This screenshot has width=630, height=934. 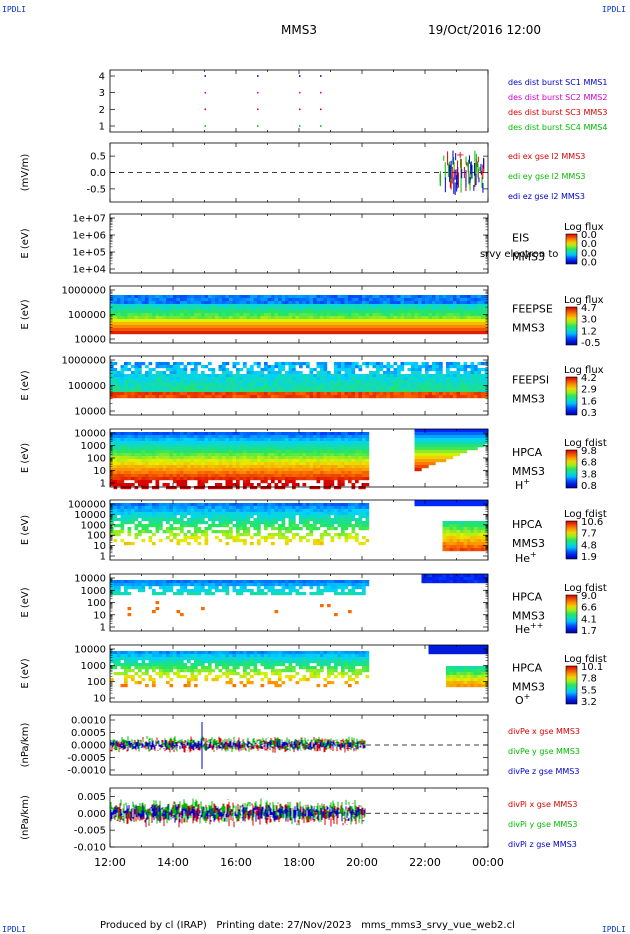 What do you see at coordinates (589, 486) in the screenshot?
I see `colorbar-tick-label: 0.8` at bounding box center [589, 486].